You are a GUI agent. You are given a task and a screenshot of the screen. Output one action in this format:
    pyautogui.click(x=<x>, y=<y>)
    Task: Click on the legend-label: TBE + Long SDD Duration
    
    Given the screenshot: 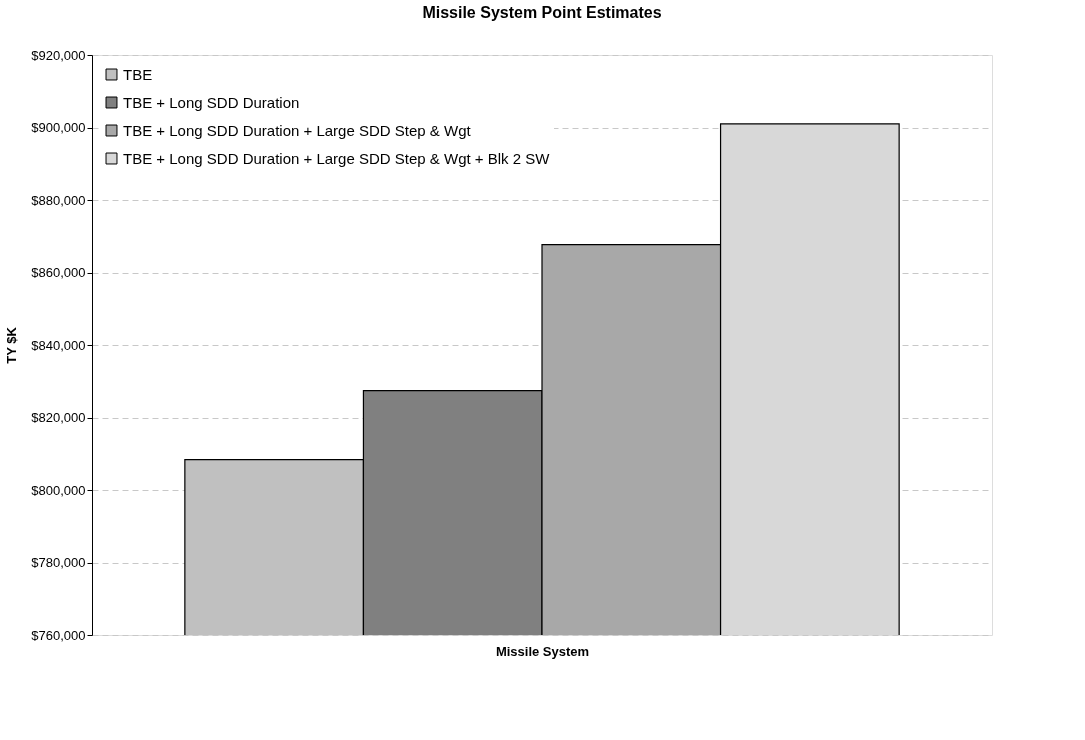 What is the action you would take?
    pyautogui.click(x=211, y=102)
    